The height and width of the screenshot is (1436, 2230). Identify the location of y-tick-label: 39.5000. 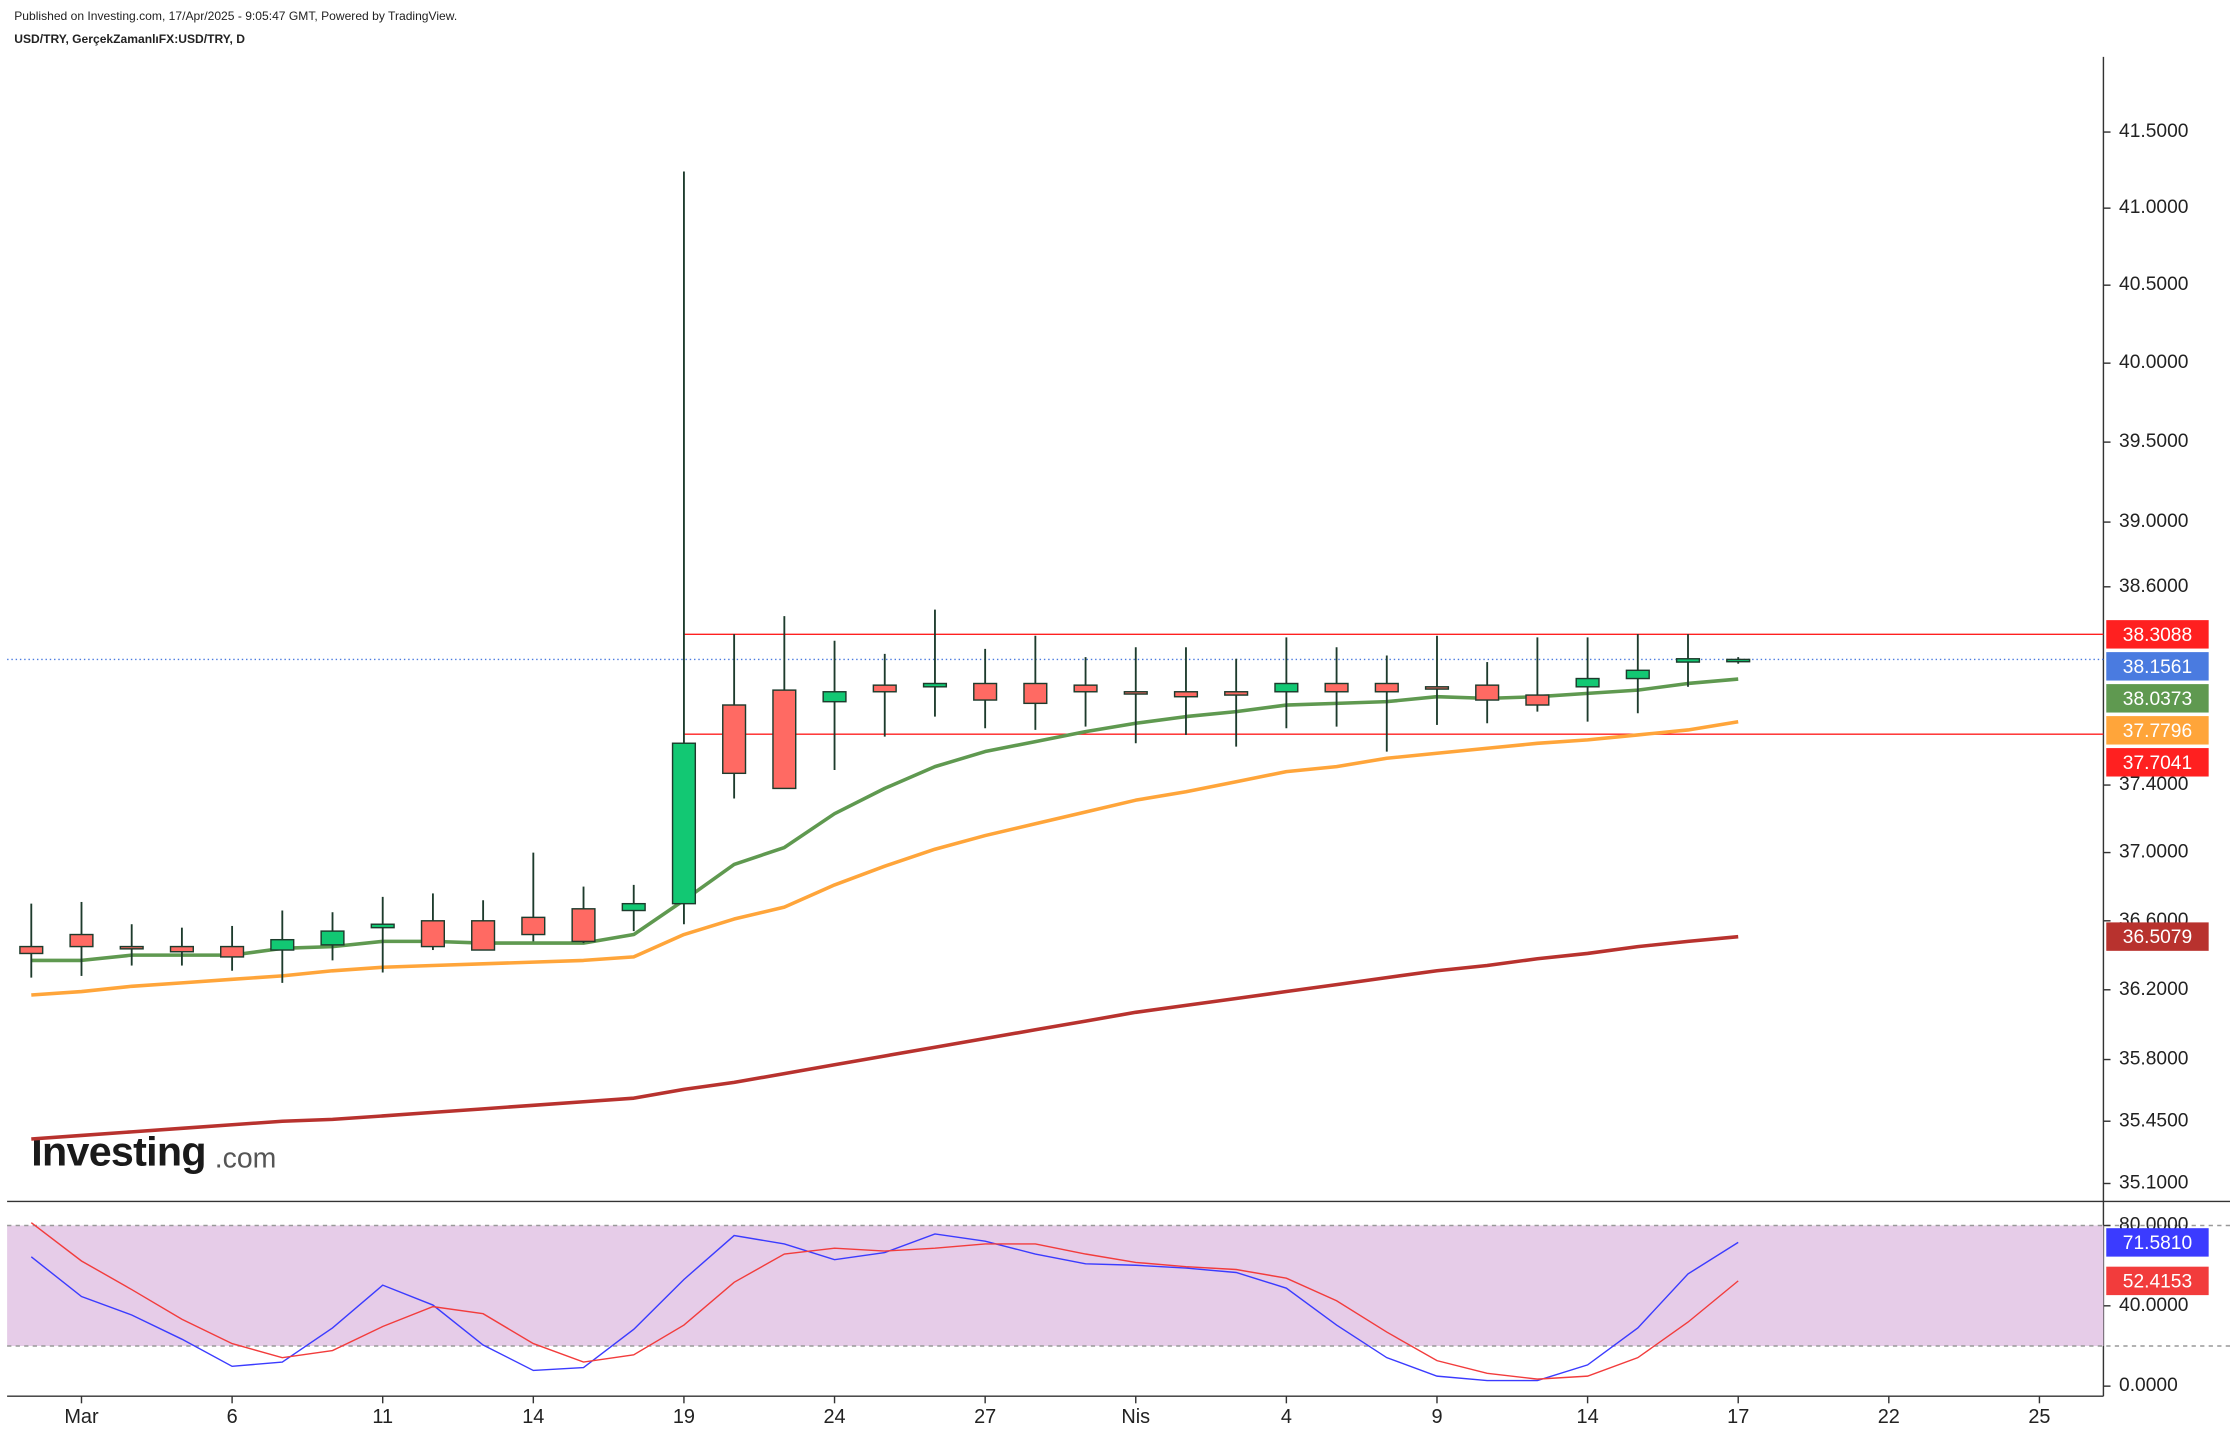
(2153, 441).